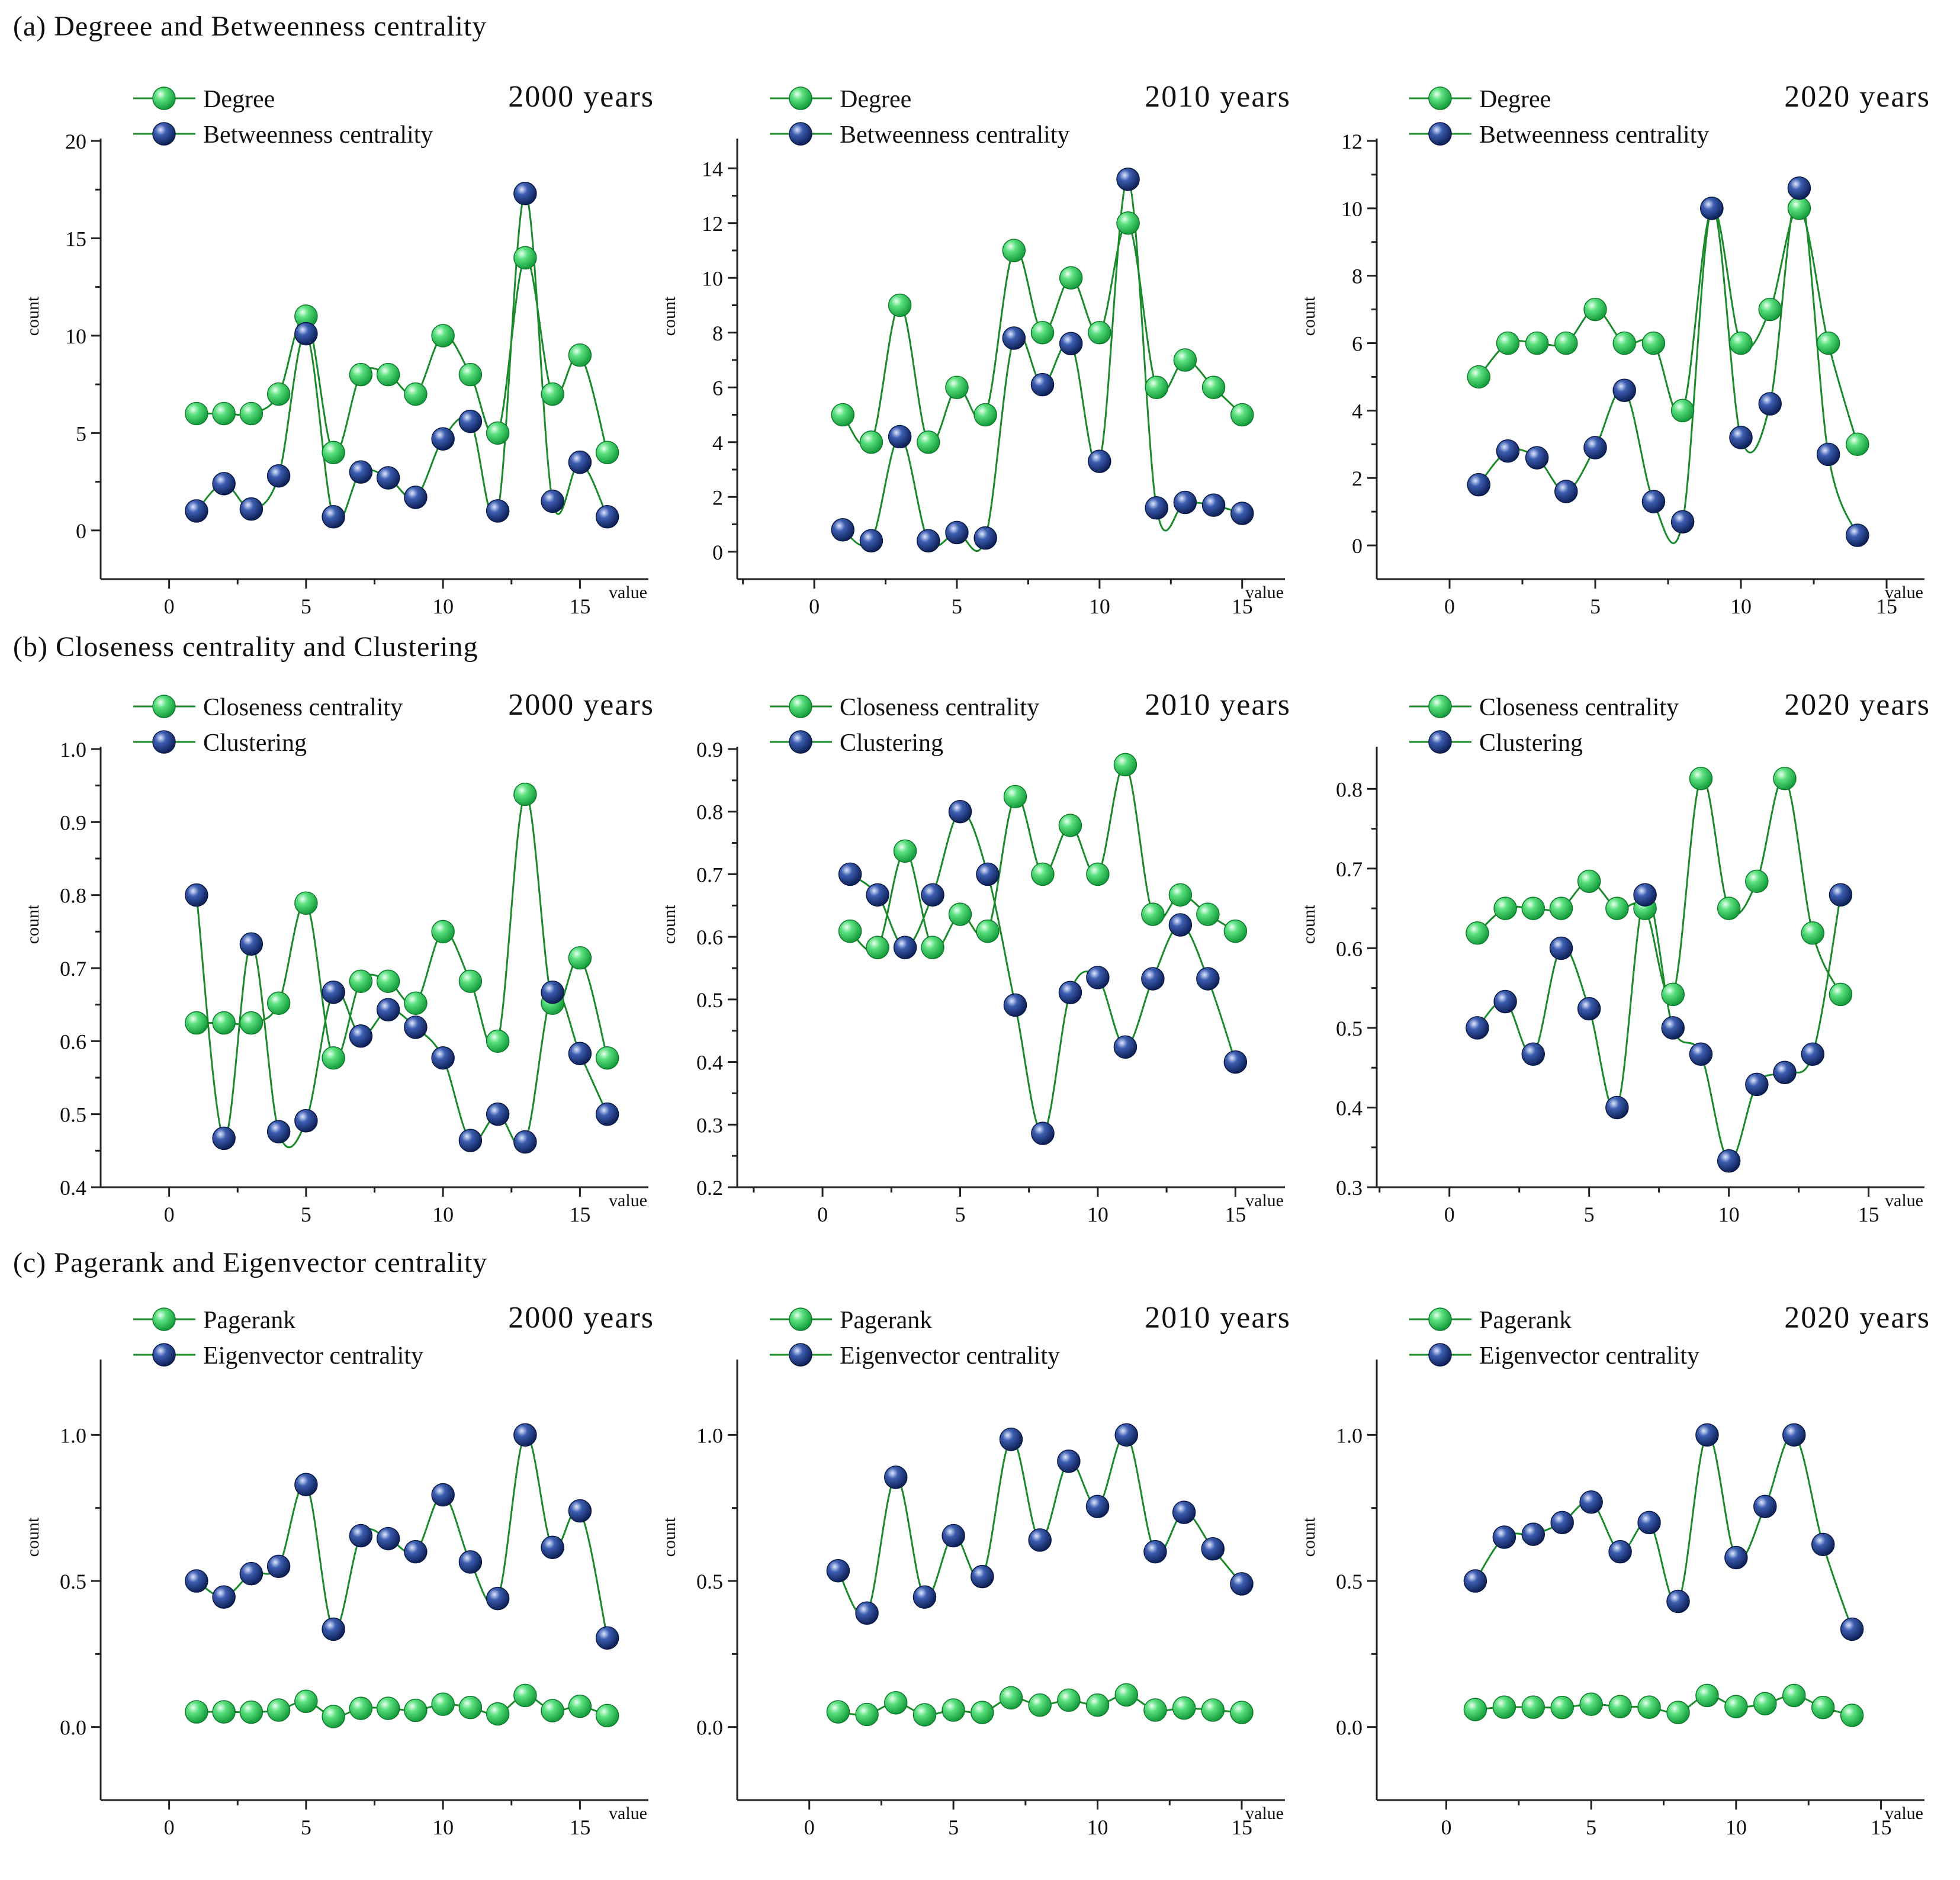  I want to click on y-tick-label: 12, so click(712, 224).